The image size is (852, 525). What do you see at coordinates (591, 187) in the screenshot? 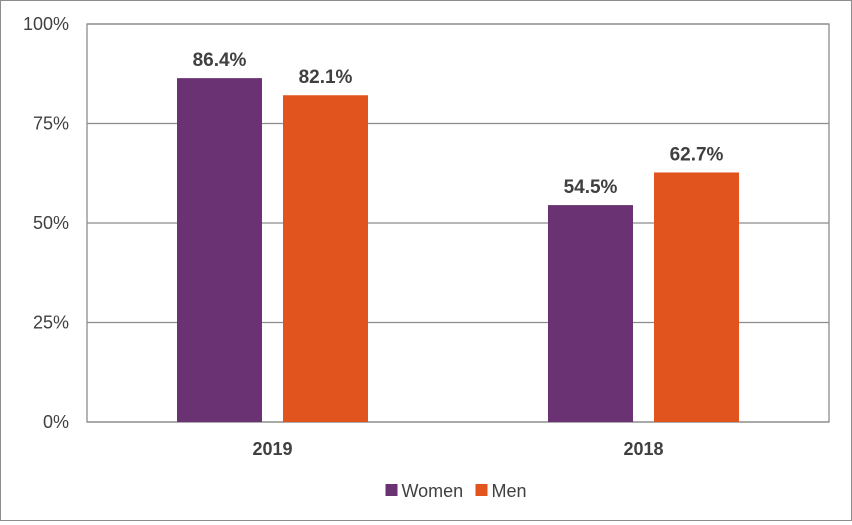
I see `data-label: 54.5%` at bounding box center [591, 187].